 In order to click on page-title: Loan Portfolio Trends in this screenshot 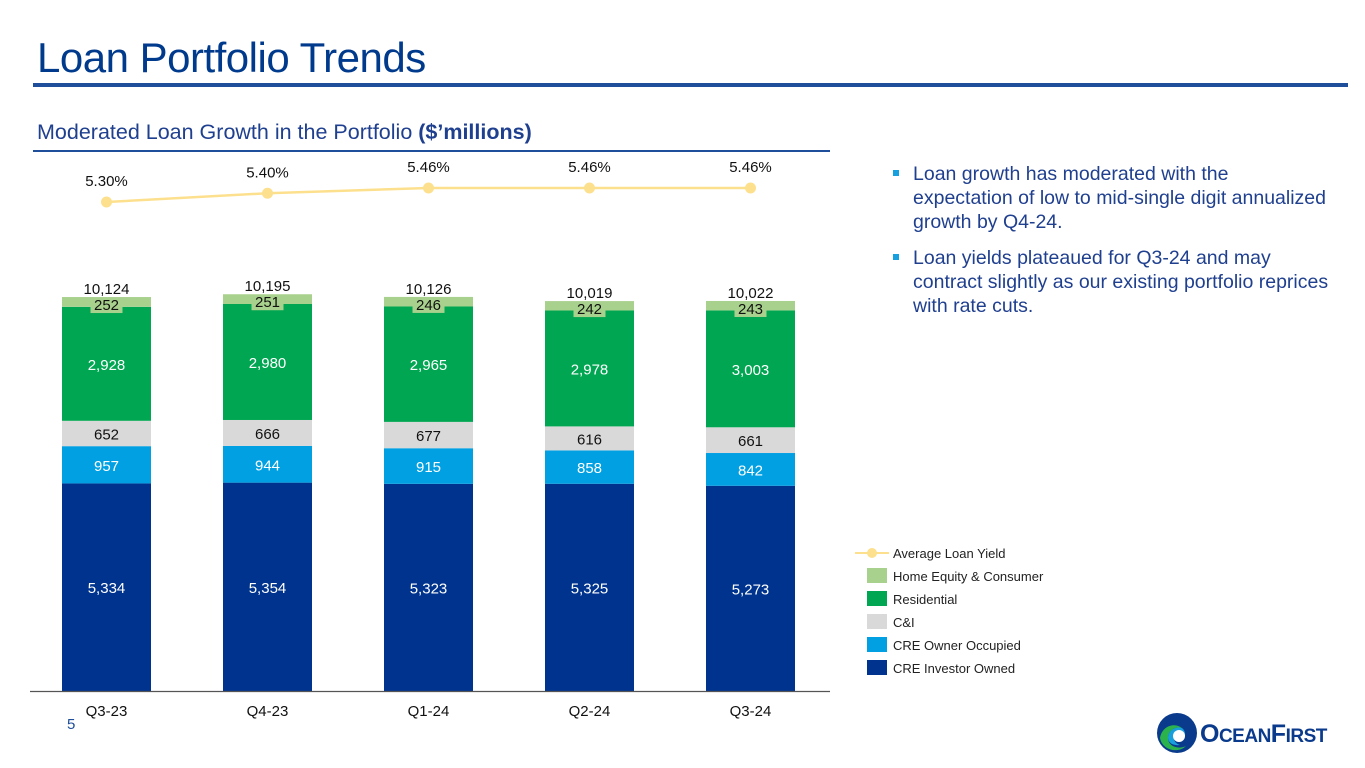, I will do `click(231, 57)`.